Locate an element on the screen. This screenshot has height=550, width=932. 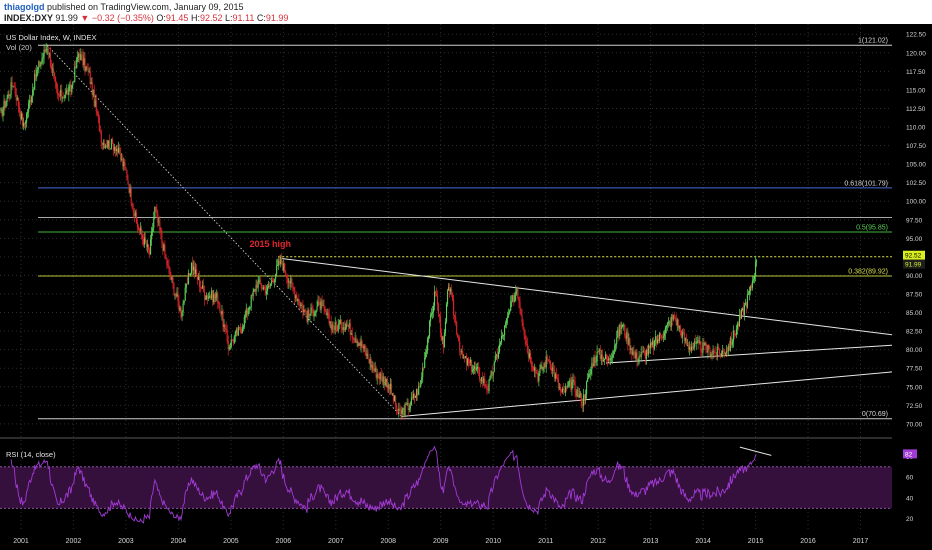
y-tick-label: 100.00 is located at coordinates (916, 202).